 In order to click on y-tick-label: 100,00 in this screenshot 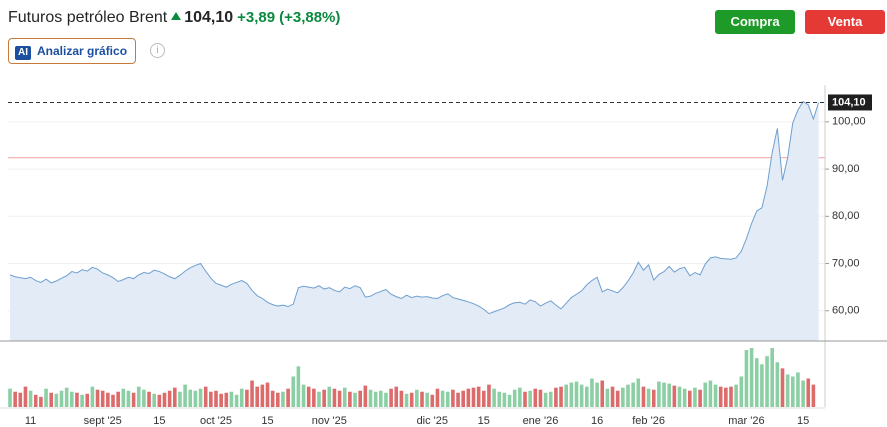, I will do `click(849, 122)`.